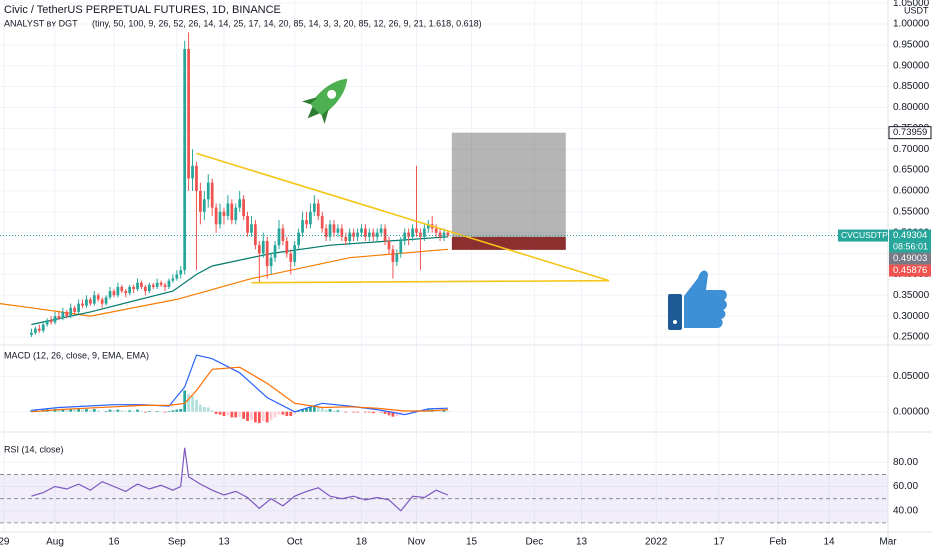  I want to click on stop-price-tag: 0.45876, so click(910, 270).